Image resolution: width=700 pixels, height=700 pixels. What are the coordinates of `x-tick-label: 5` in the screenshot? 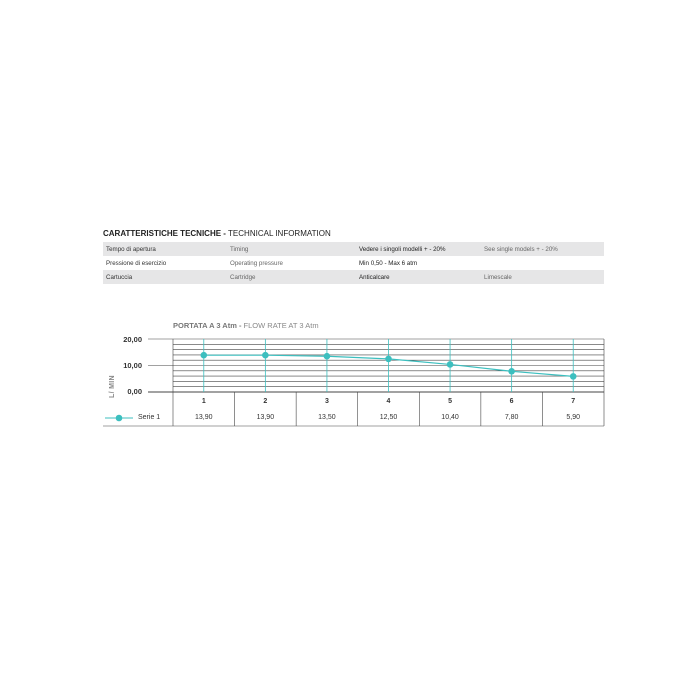 It's located at (450, 401).